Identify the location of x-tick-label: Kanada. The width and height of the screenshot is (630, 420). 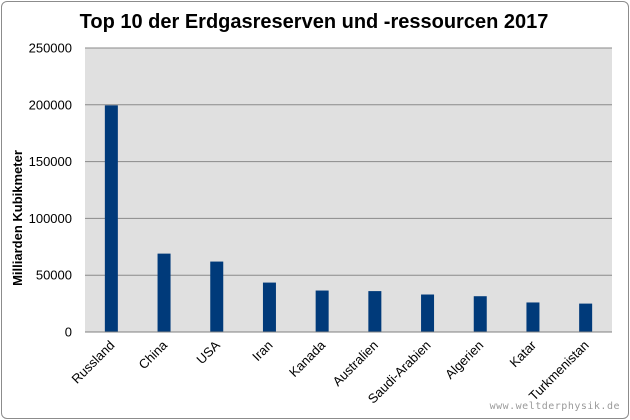
(307, 358).